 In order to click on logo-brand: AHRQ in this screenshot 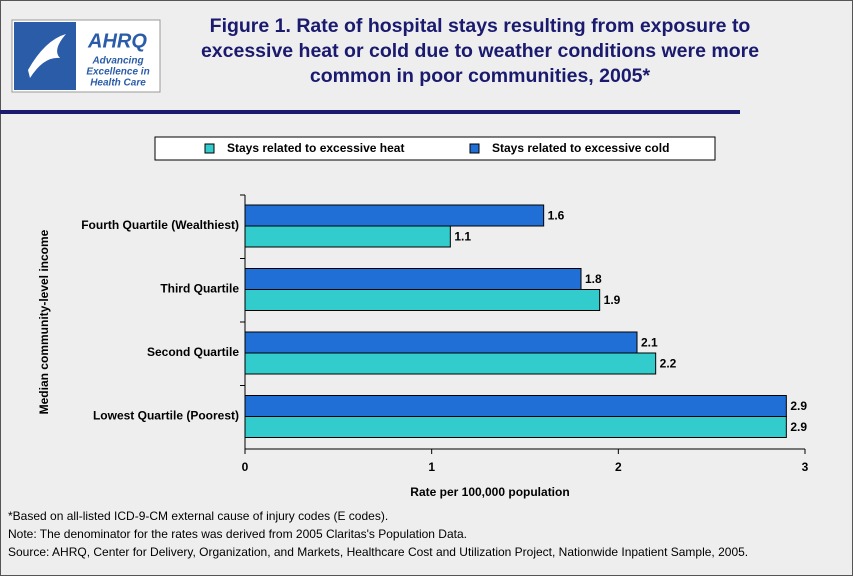, I will do `click(117, 41)`.